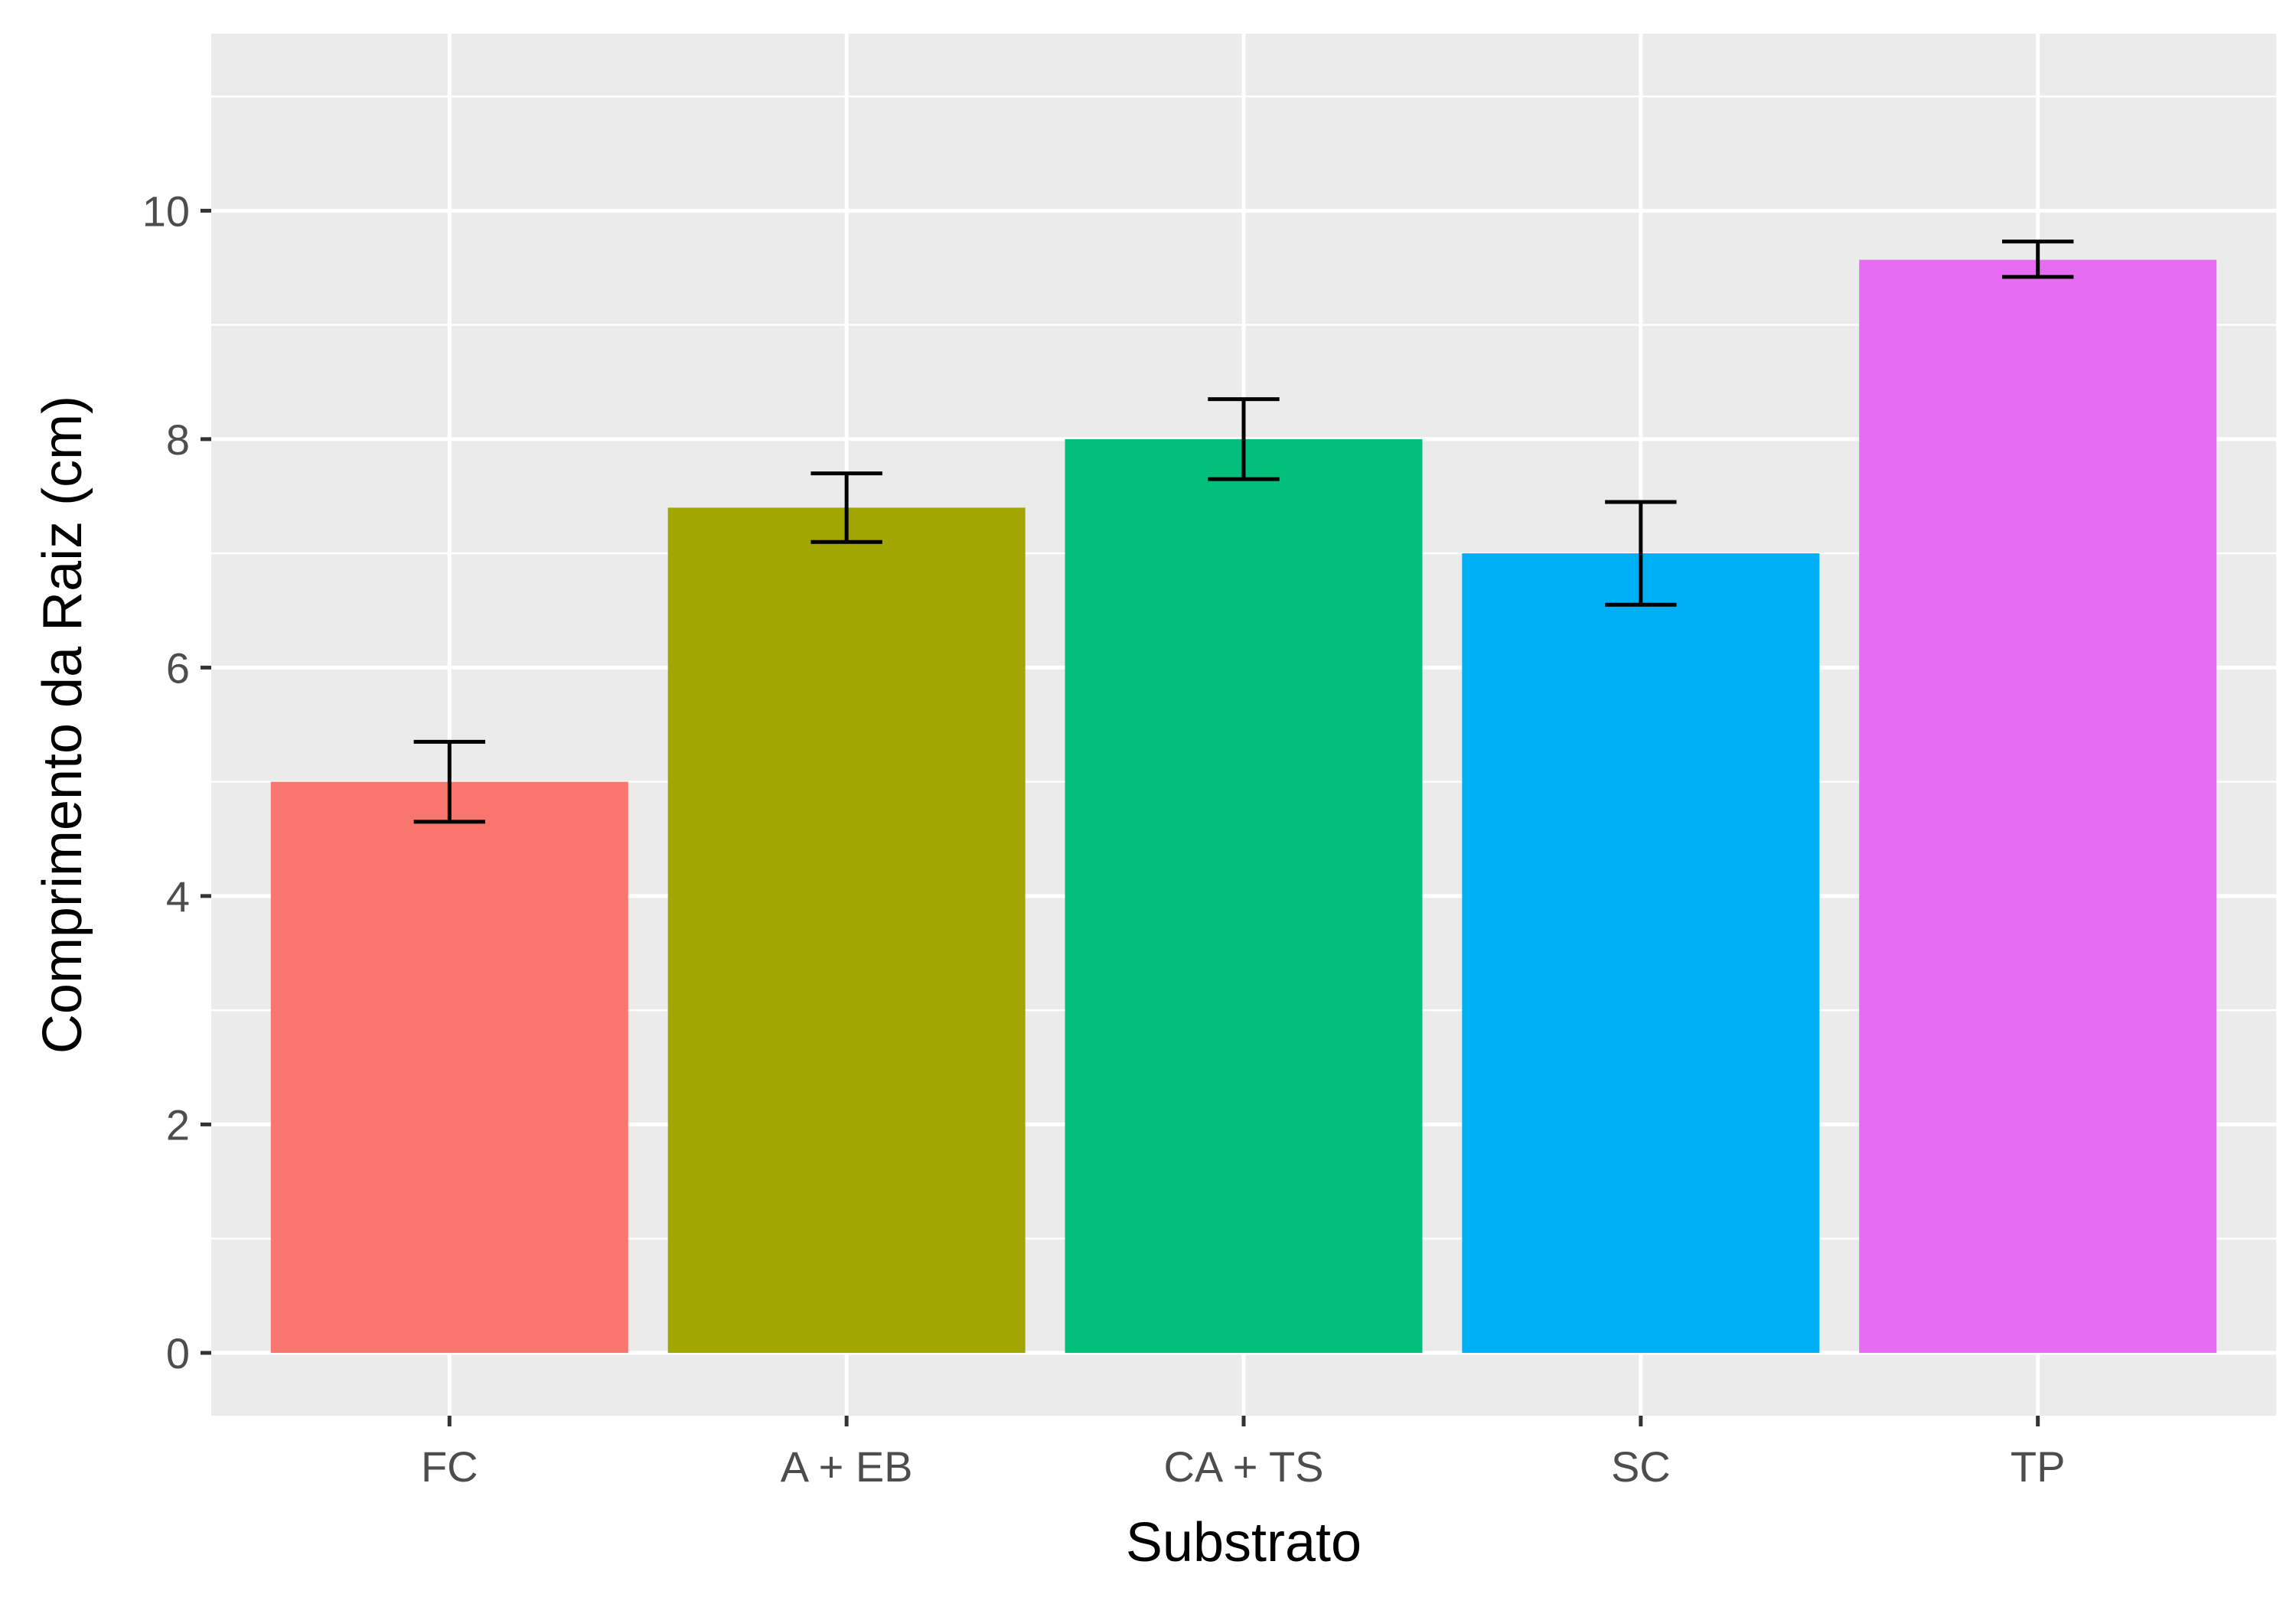 The width and height of the screenshot is (2296, 1607). What do you see at coordinates (178, 896) in the screenshot?
I see `y-tick-label: 4` at bounding box center [178, 896].